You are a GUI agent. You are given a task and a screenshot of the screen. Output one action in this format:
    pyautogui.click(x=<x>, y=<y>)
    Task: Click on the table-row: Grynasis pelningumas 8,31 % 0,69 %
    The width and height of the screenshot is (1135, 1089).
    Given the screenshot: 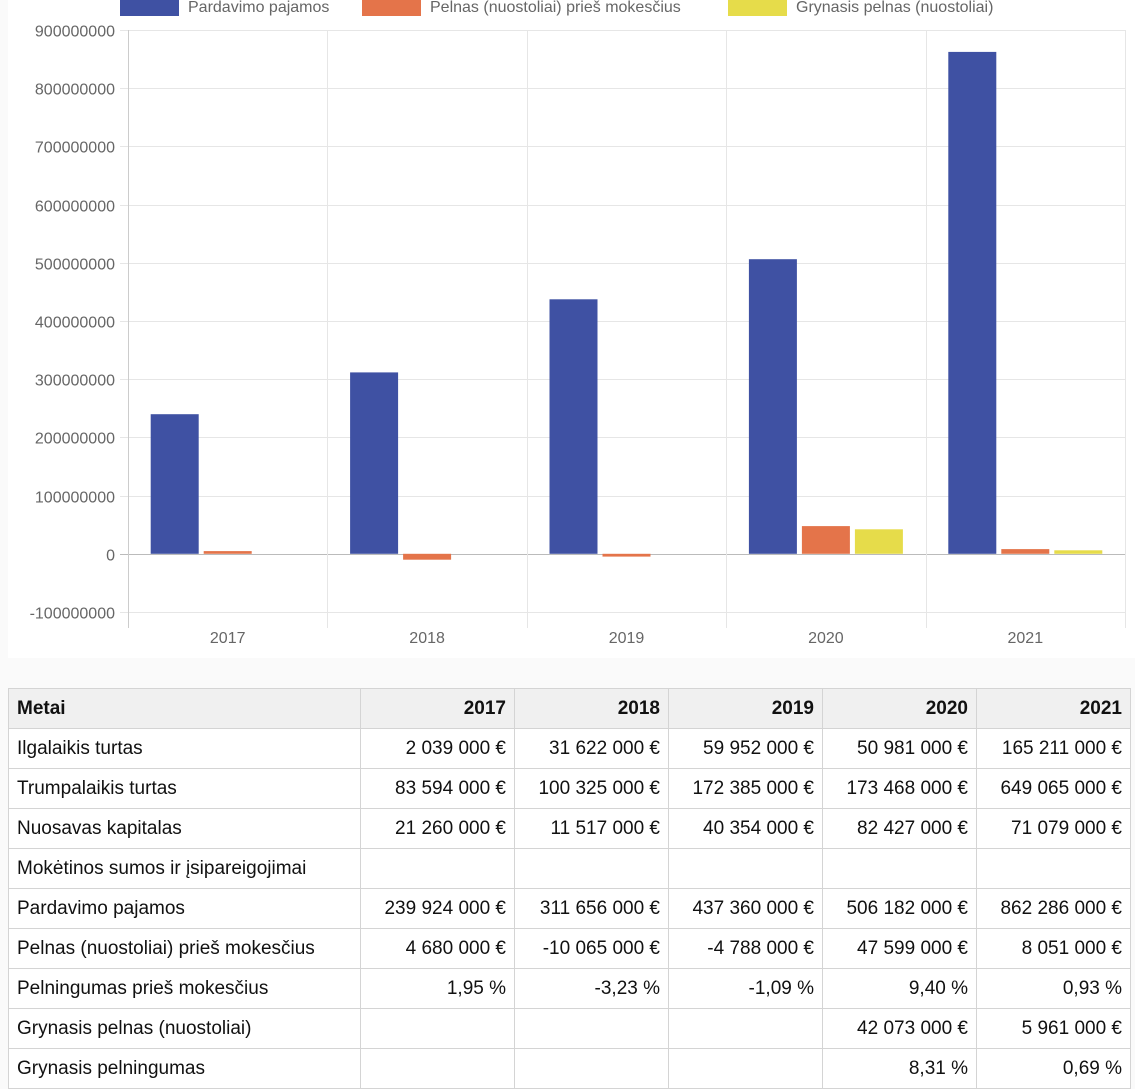 What is the action you would take?
    pyautogui.click(x=569, y=1068)
    